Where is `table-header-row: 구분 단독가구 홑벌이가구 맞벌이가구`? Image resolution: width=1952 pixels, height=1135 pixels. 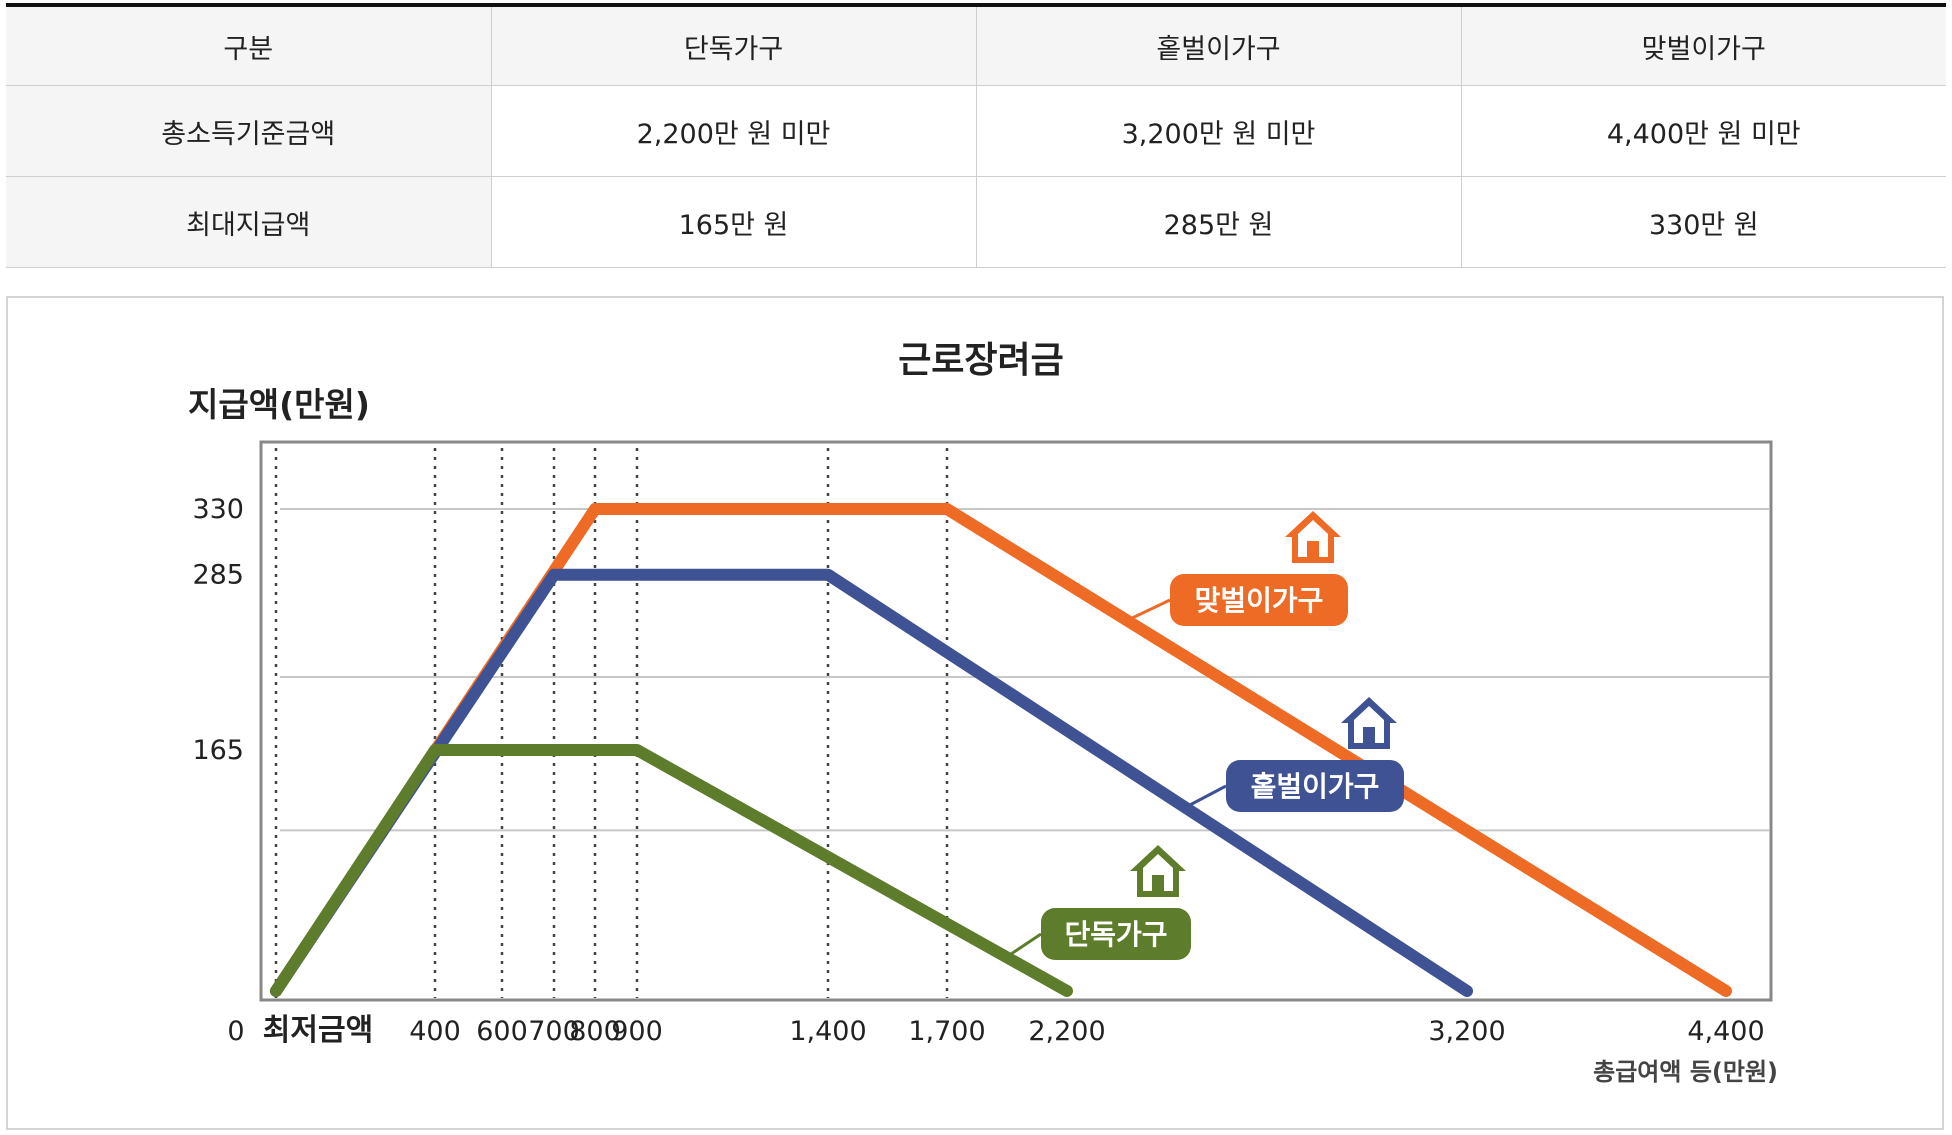
table-header-row: 구분 단독가구 홑벌이가구 맞벌이가구 is located at coordinates (976, 45).